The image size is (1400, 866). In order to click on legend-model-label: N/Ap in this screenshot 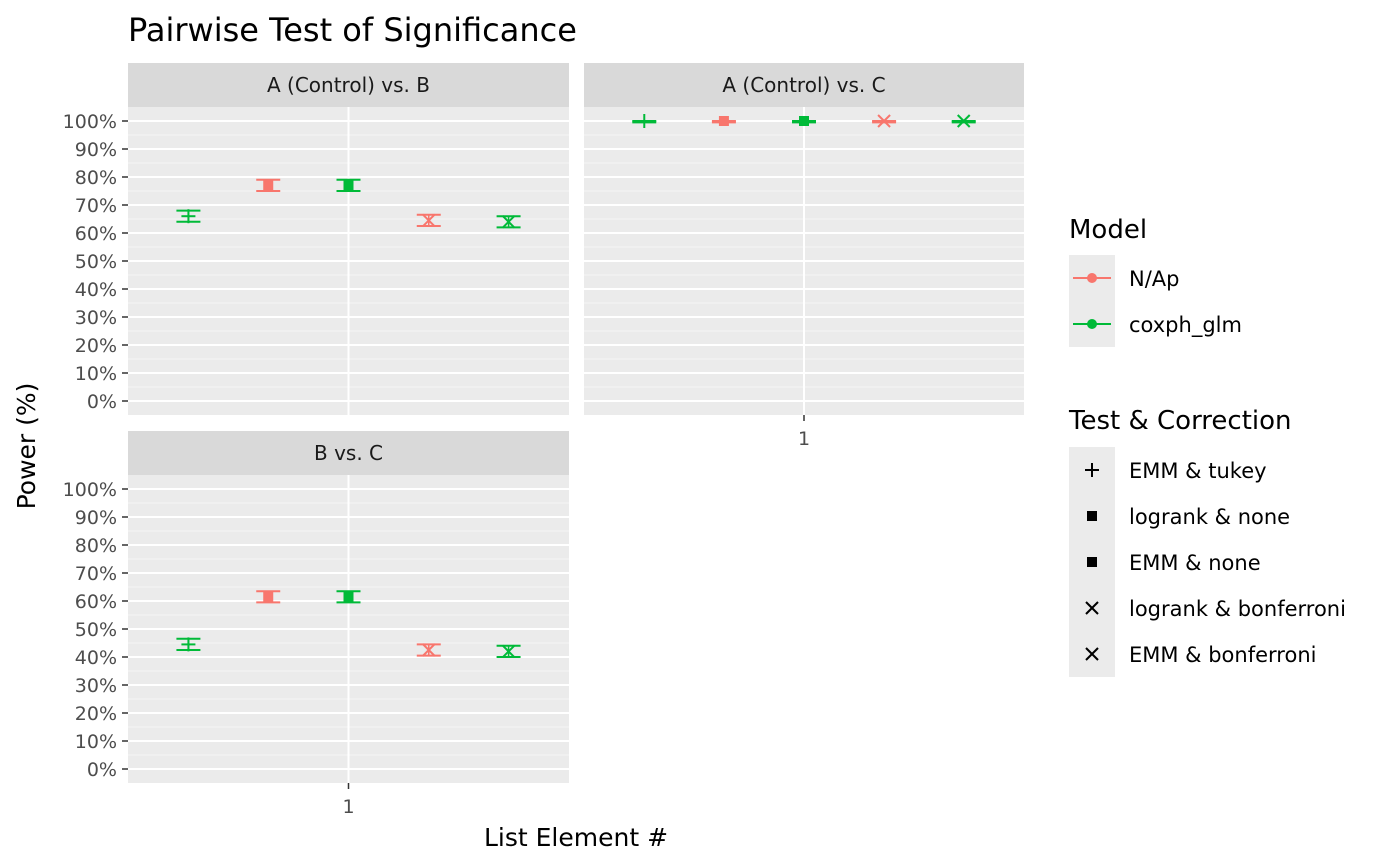, I will do `click(1154, 279)`.